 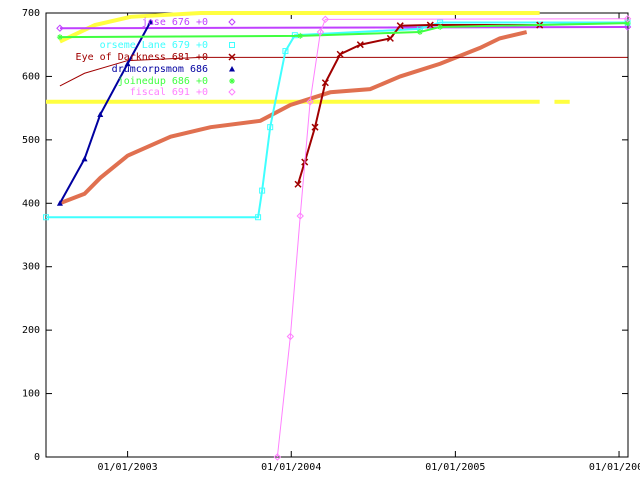 I want to click on y-tick-label: 100, so click(x=31, y=394).